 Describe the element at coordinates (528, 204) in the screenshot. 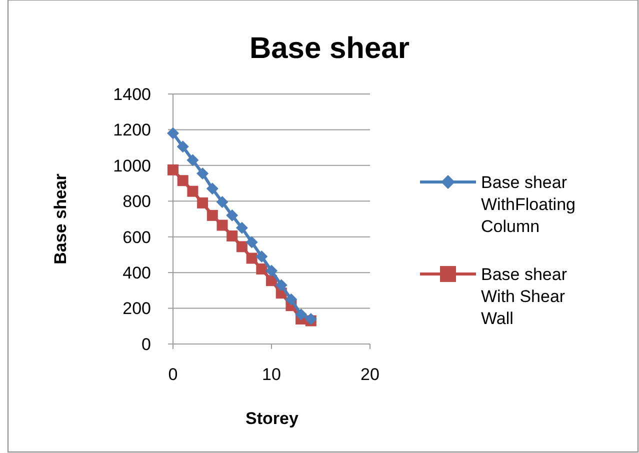

I see `legend-label: Base shear WithFloating Column` at that location.